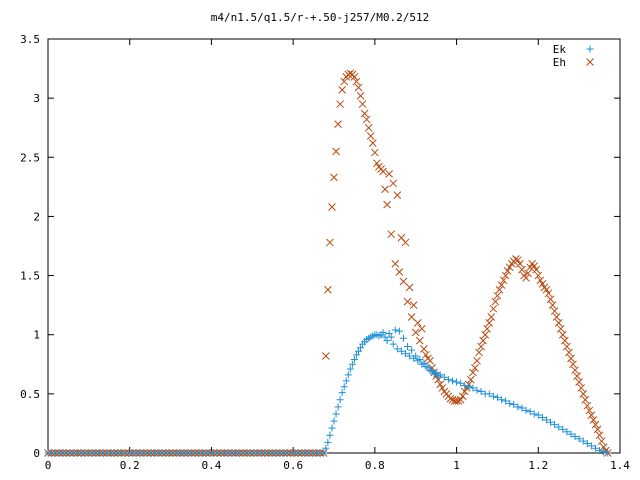  I want to click on legend-label-ek: Ek, so click(560, 49).